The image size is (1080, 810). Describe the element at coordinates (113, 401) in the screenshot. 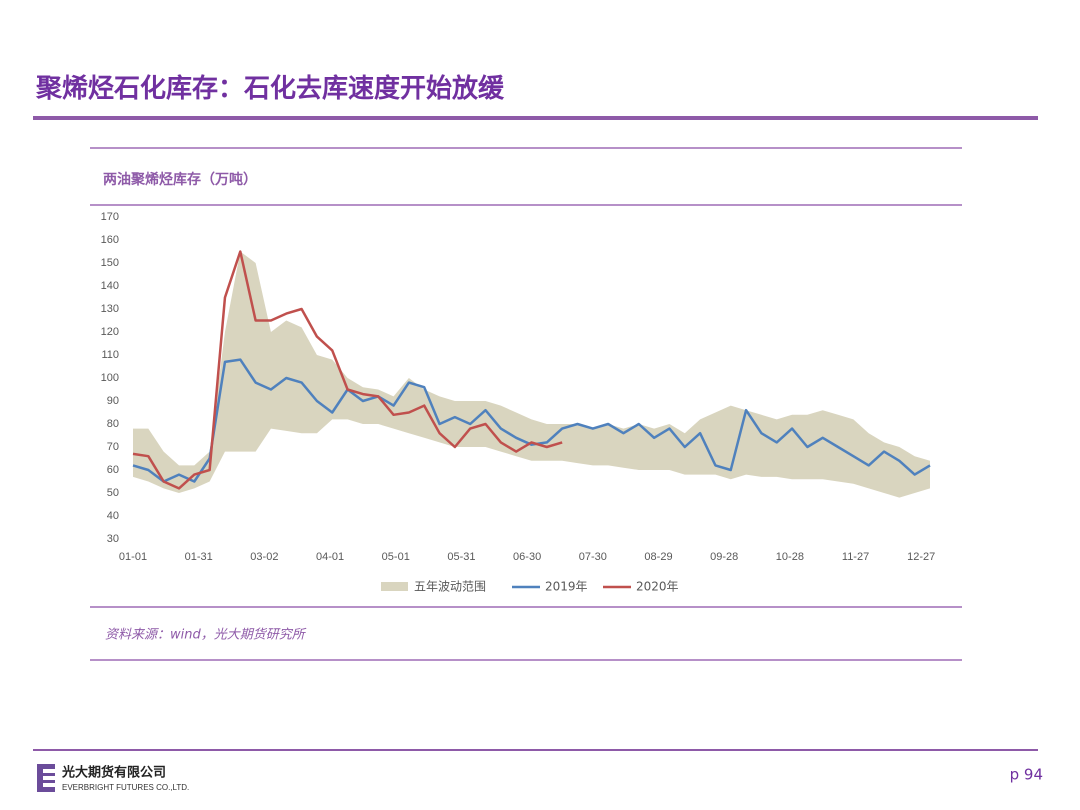

I see `y-tick-label: 90` at that location.